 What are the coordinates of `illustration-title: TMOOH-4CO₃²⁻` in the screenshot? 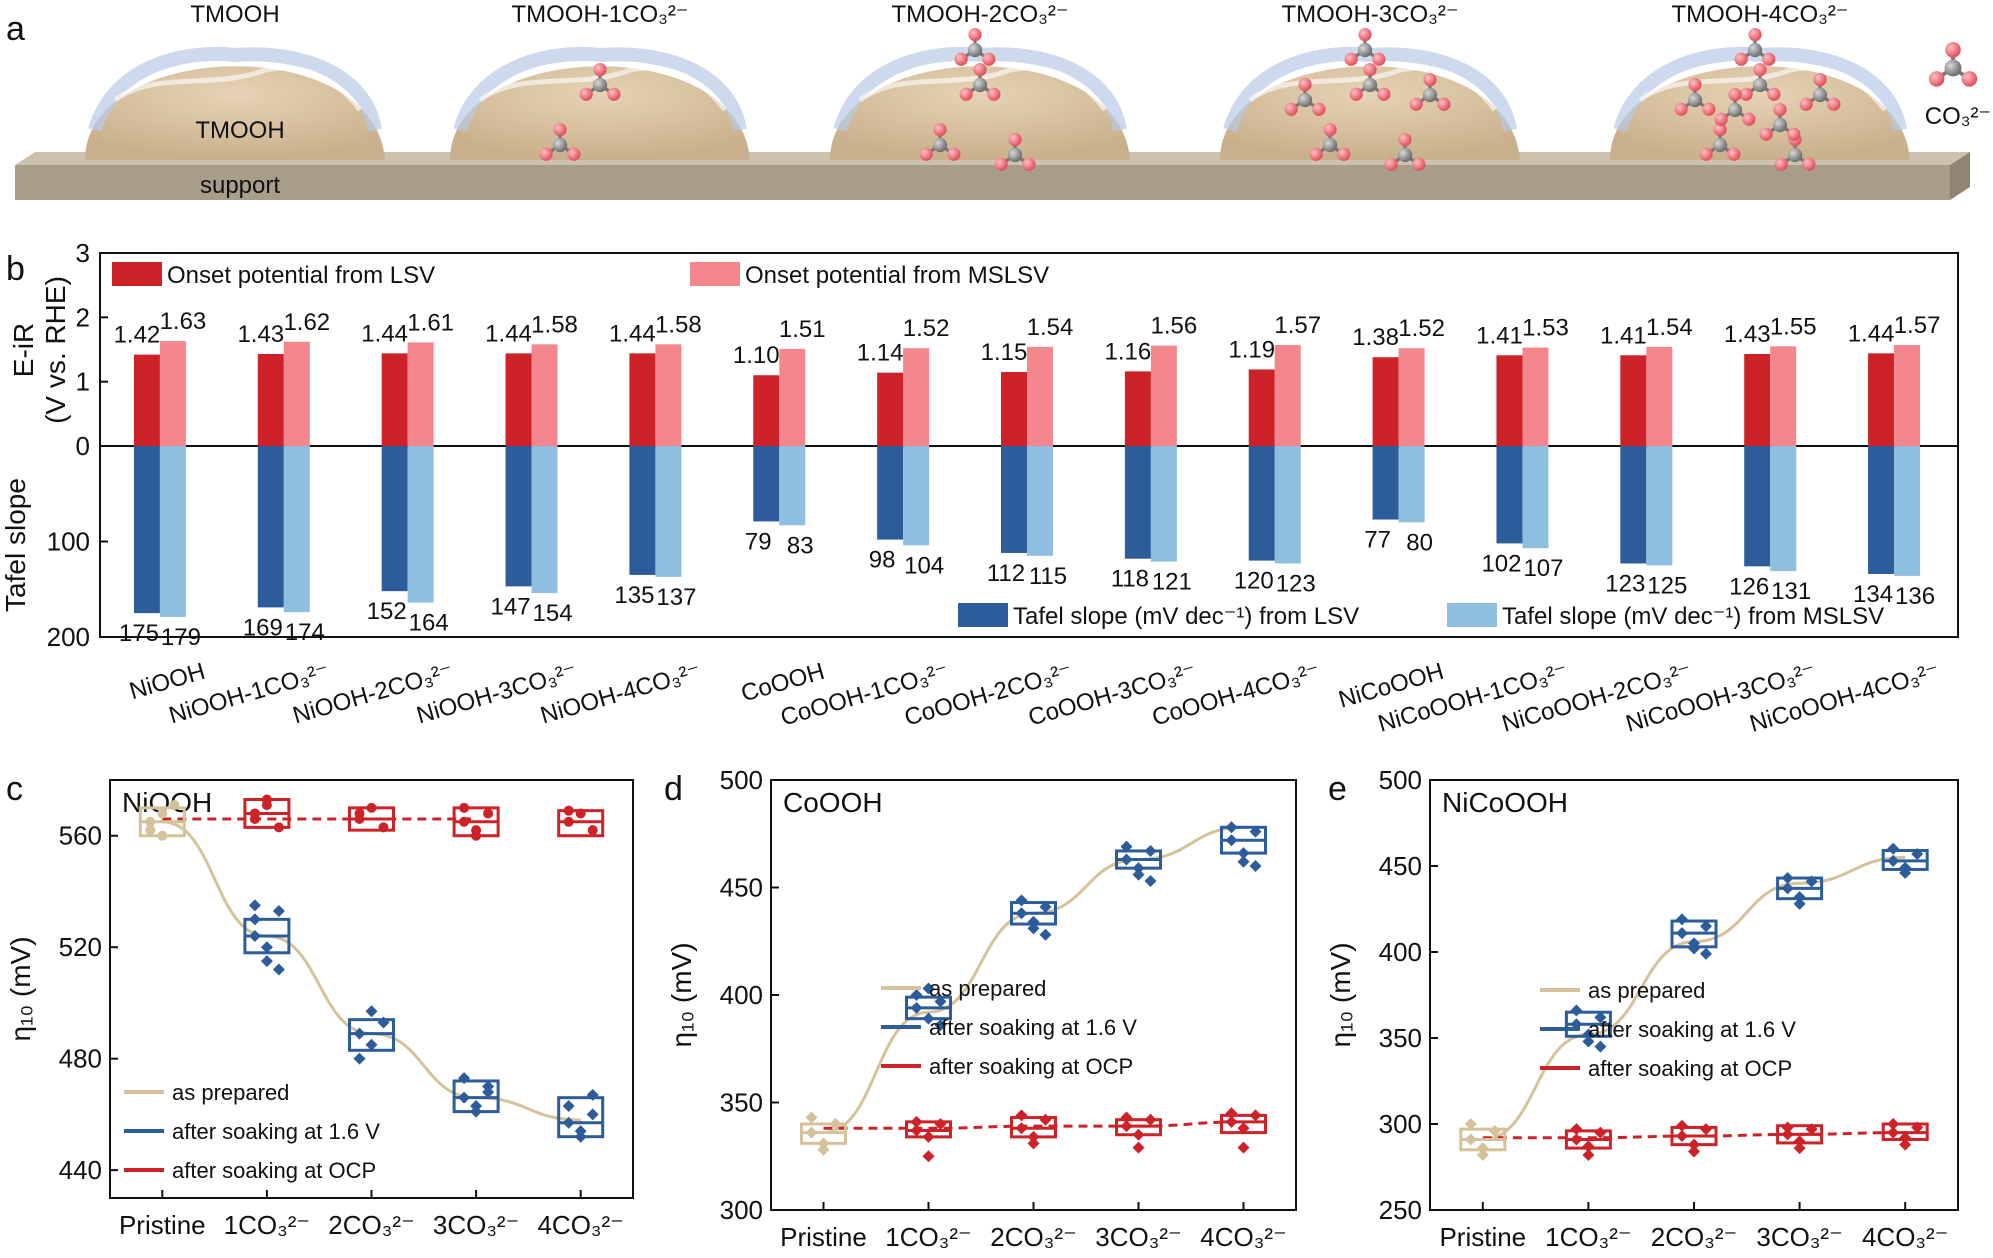 It's located at (1759, 14).